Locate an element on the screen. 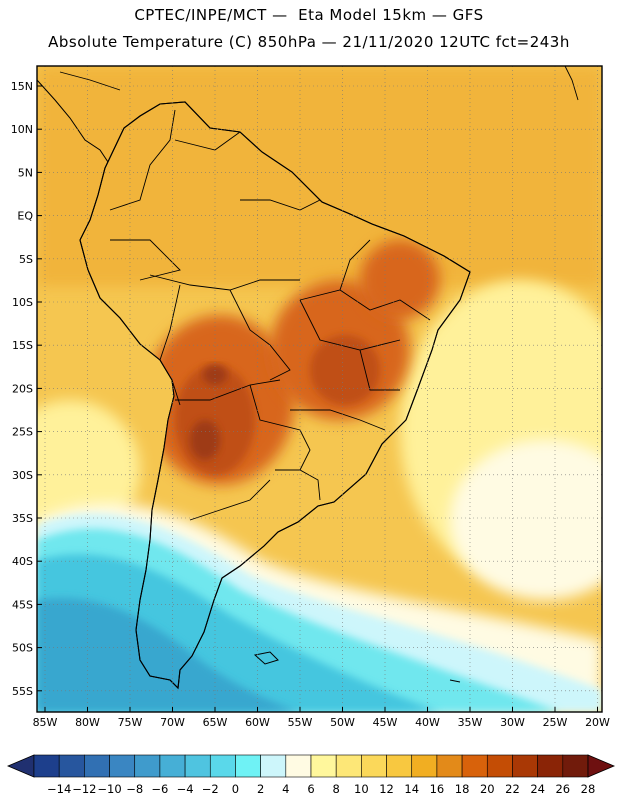 The height and width of the screenshot is (800, 618). lon-tick-label: 65W is located at coordinates (215, 722).